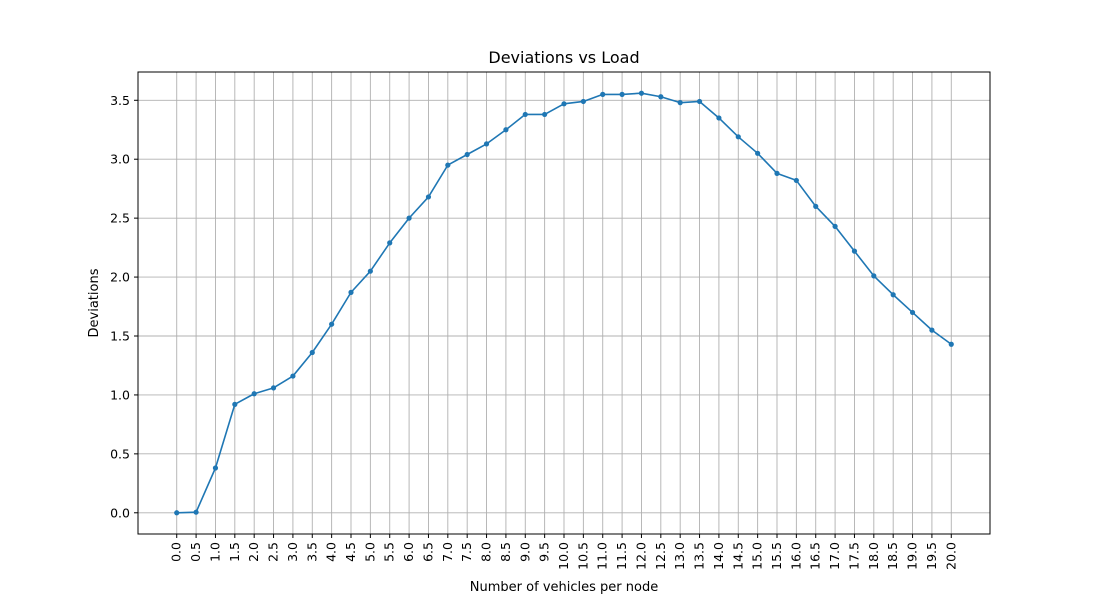 The height and width of the screenshot is (600, 1100). Describe the element at coordinates (873, 556) in the screenshot. I see `x-tick-label: 18.0` at that location.